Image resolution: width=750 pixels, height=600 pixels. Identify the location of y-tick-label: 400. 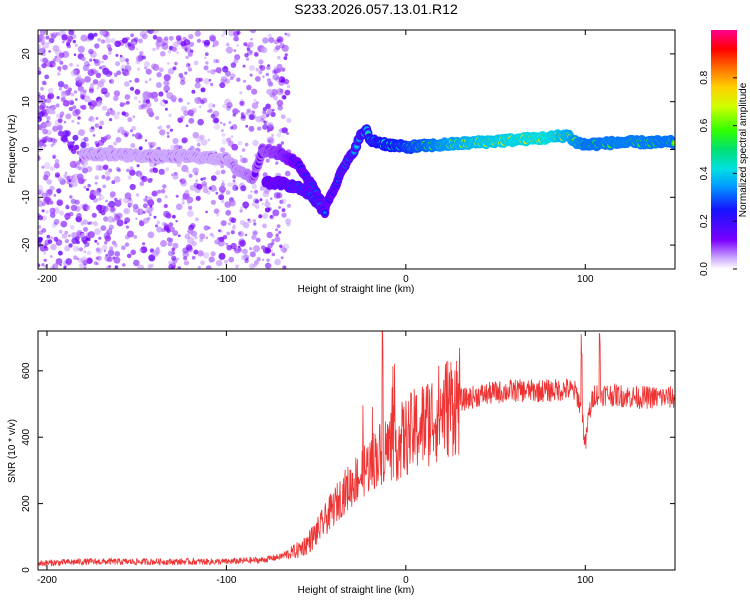
(26, 436).